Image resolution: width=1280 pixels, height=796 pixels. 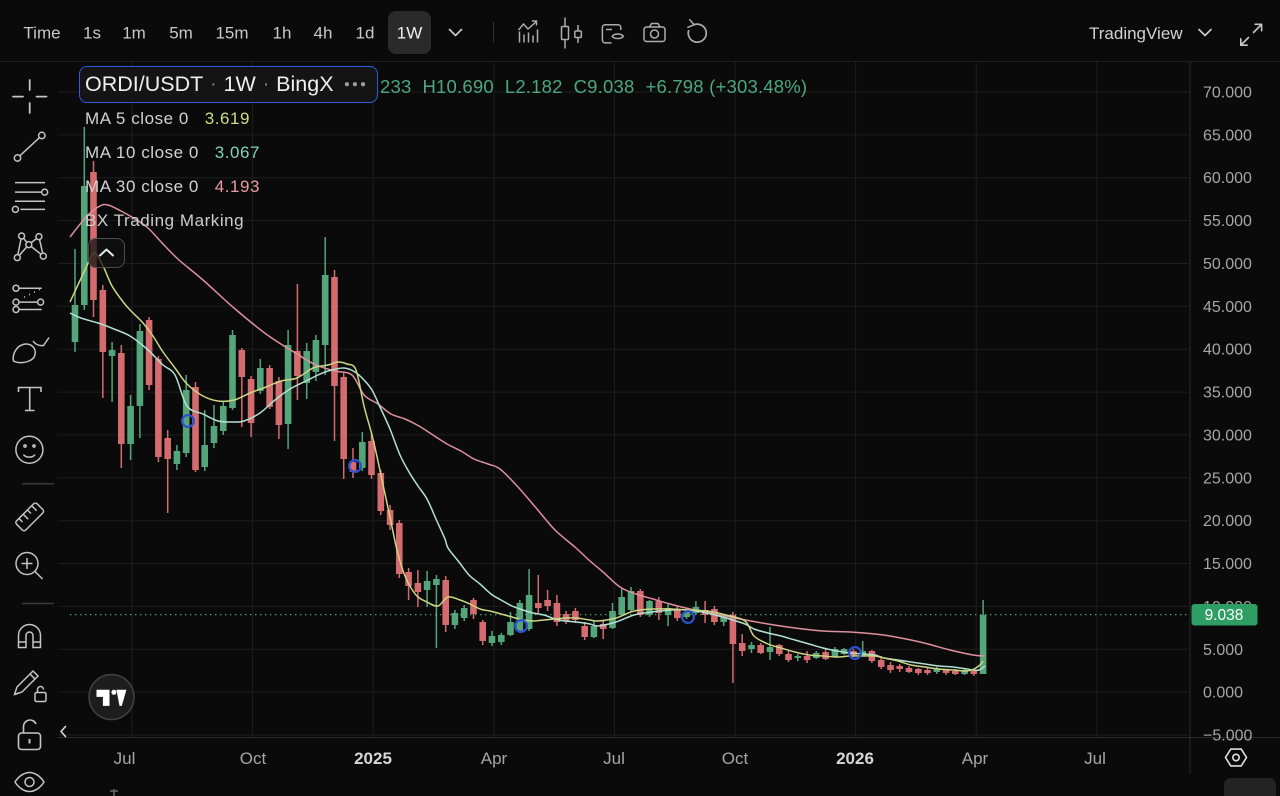 I want to click on svg-text: 15.000, so click(x=1227, y=564).